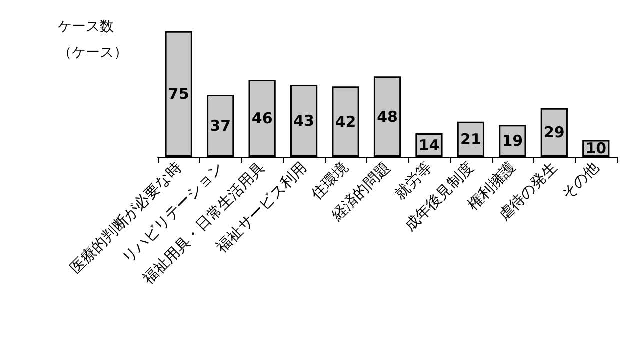  I want to click on data-label: 42, so click(345, 121).